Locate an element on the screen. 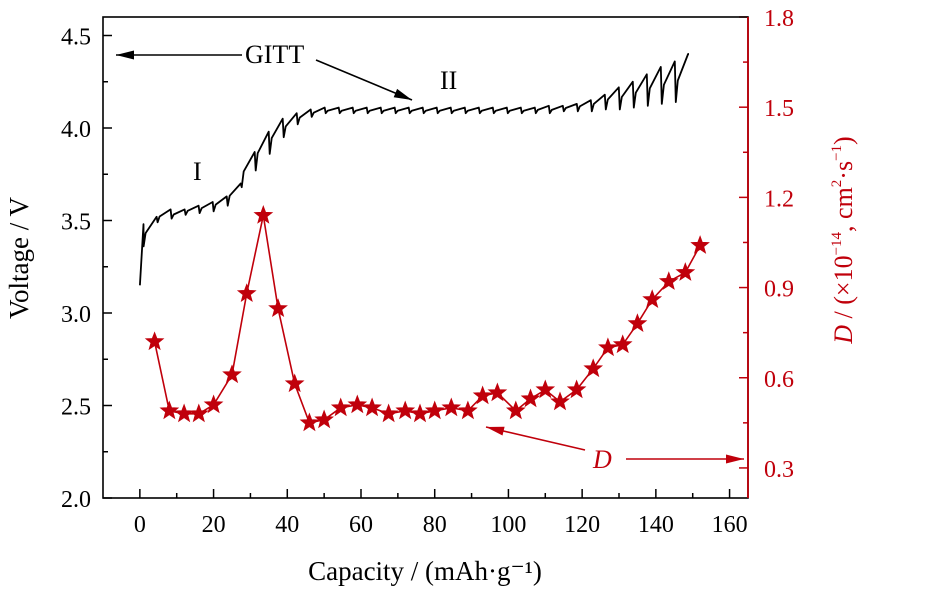  gitt-arrow-left-head is located at coordinates (125, 55).